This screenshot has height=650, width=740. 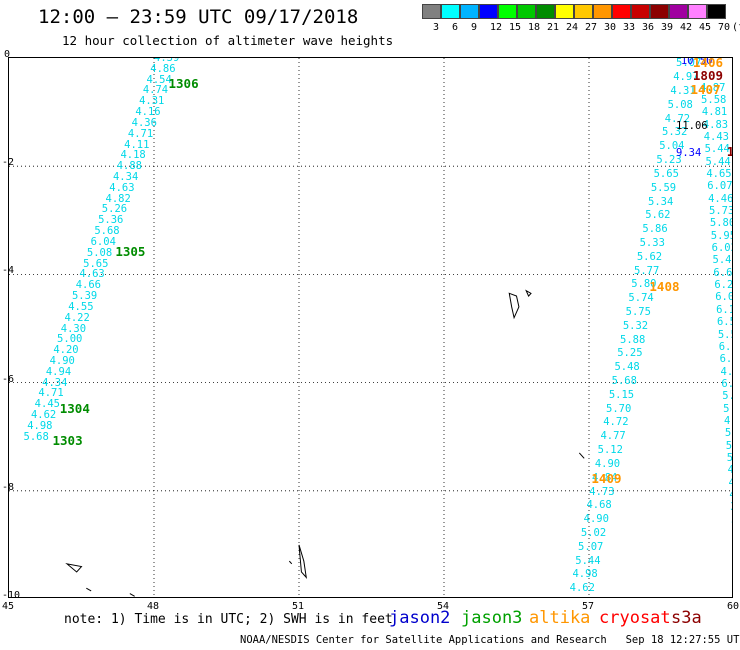 What do you see at coordinates (553, 27) in the screenshot?
I see `legend-tick-label: 21` at bounding box center [553, 27].